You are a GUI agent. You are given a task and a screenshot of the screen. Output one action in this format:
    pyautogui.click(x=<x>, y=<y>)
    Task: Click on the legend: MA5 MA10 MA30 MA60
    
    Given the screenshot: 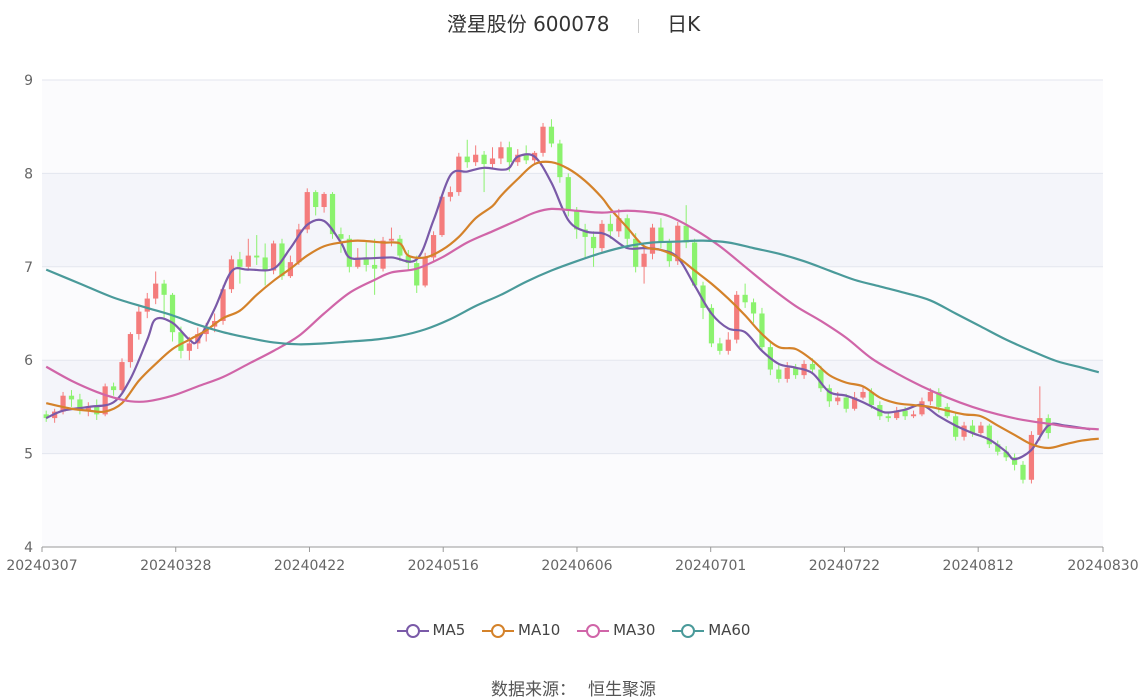 What is the action you would take?
    pyautogui.click(x=573, y=630)
    